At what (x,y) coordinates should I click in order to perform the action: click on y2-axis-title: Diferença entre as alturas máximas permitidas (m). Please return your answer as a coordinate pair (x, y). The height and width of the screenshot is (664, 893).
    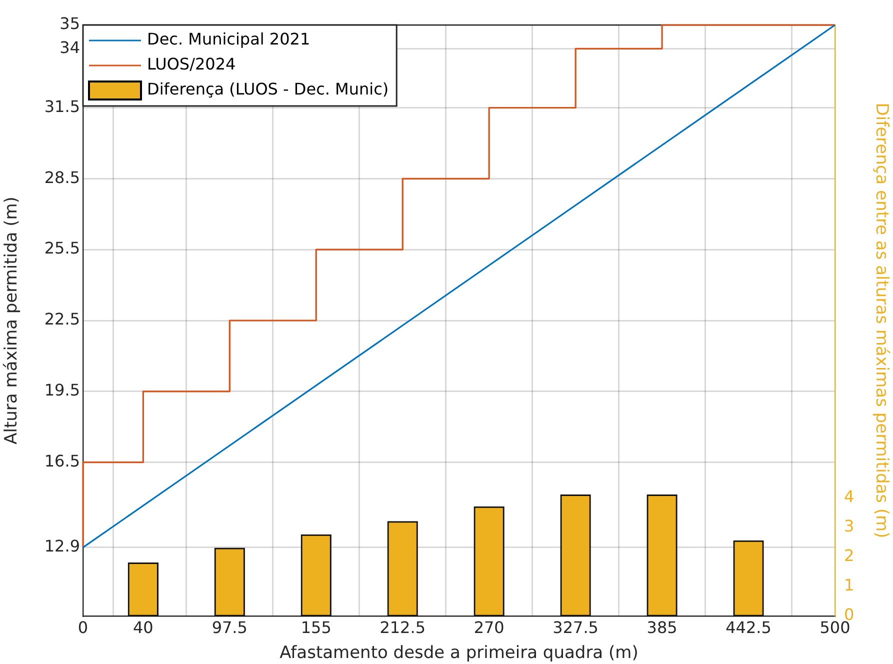
    Looking at the image, I should click on (881, 320).